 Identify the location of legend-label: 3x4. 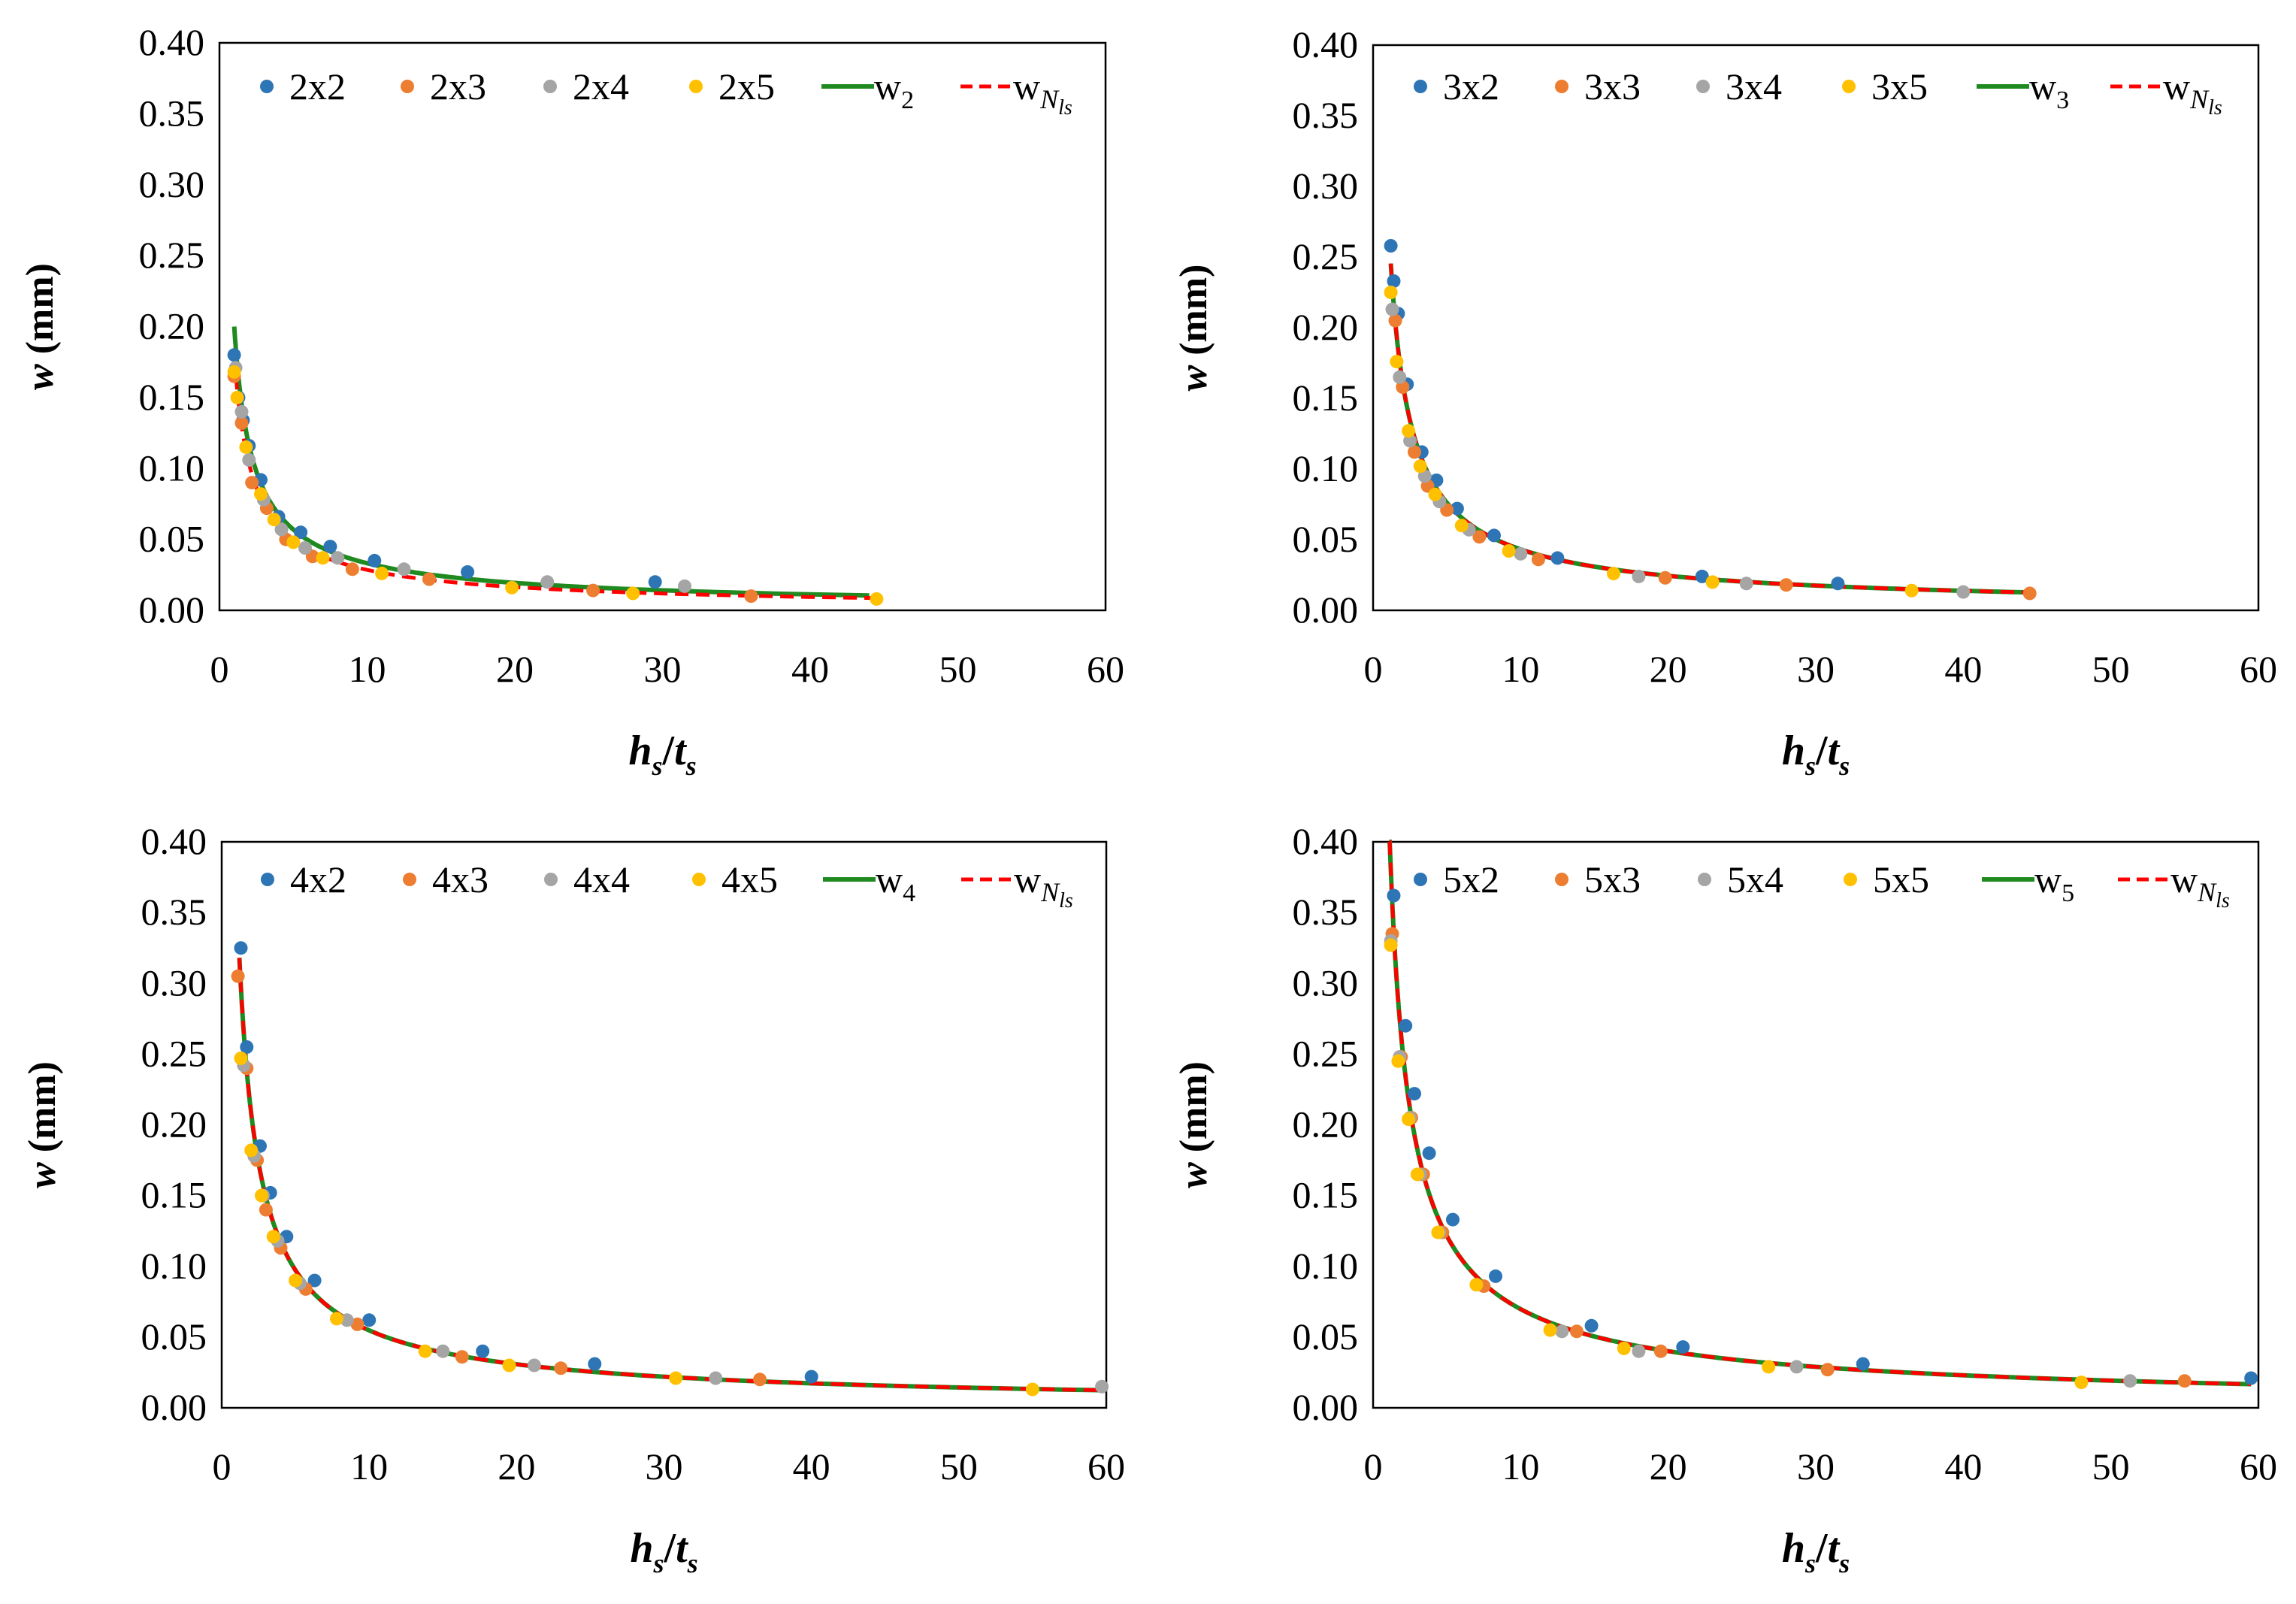
(1754, 86).